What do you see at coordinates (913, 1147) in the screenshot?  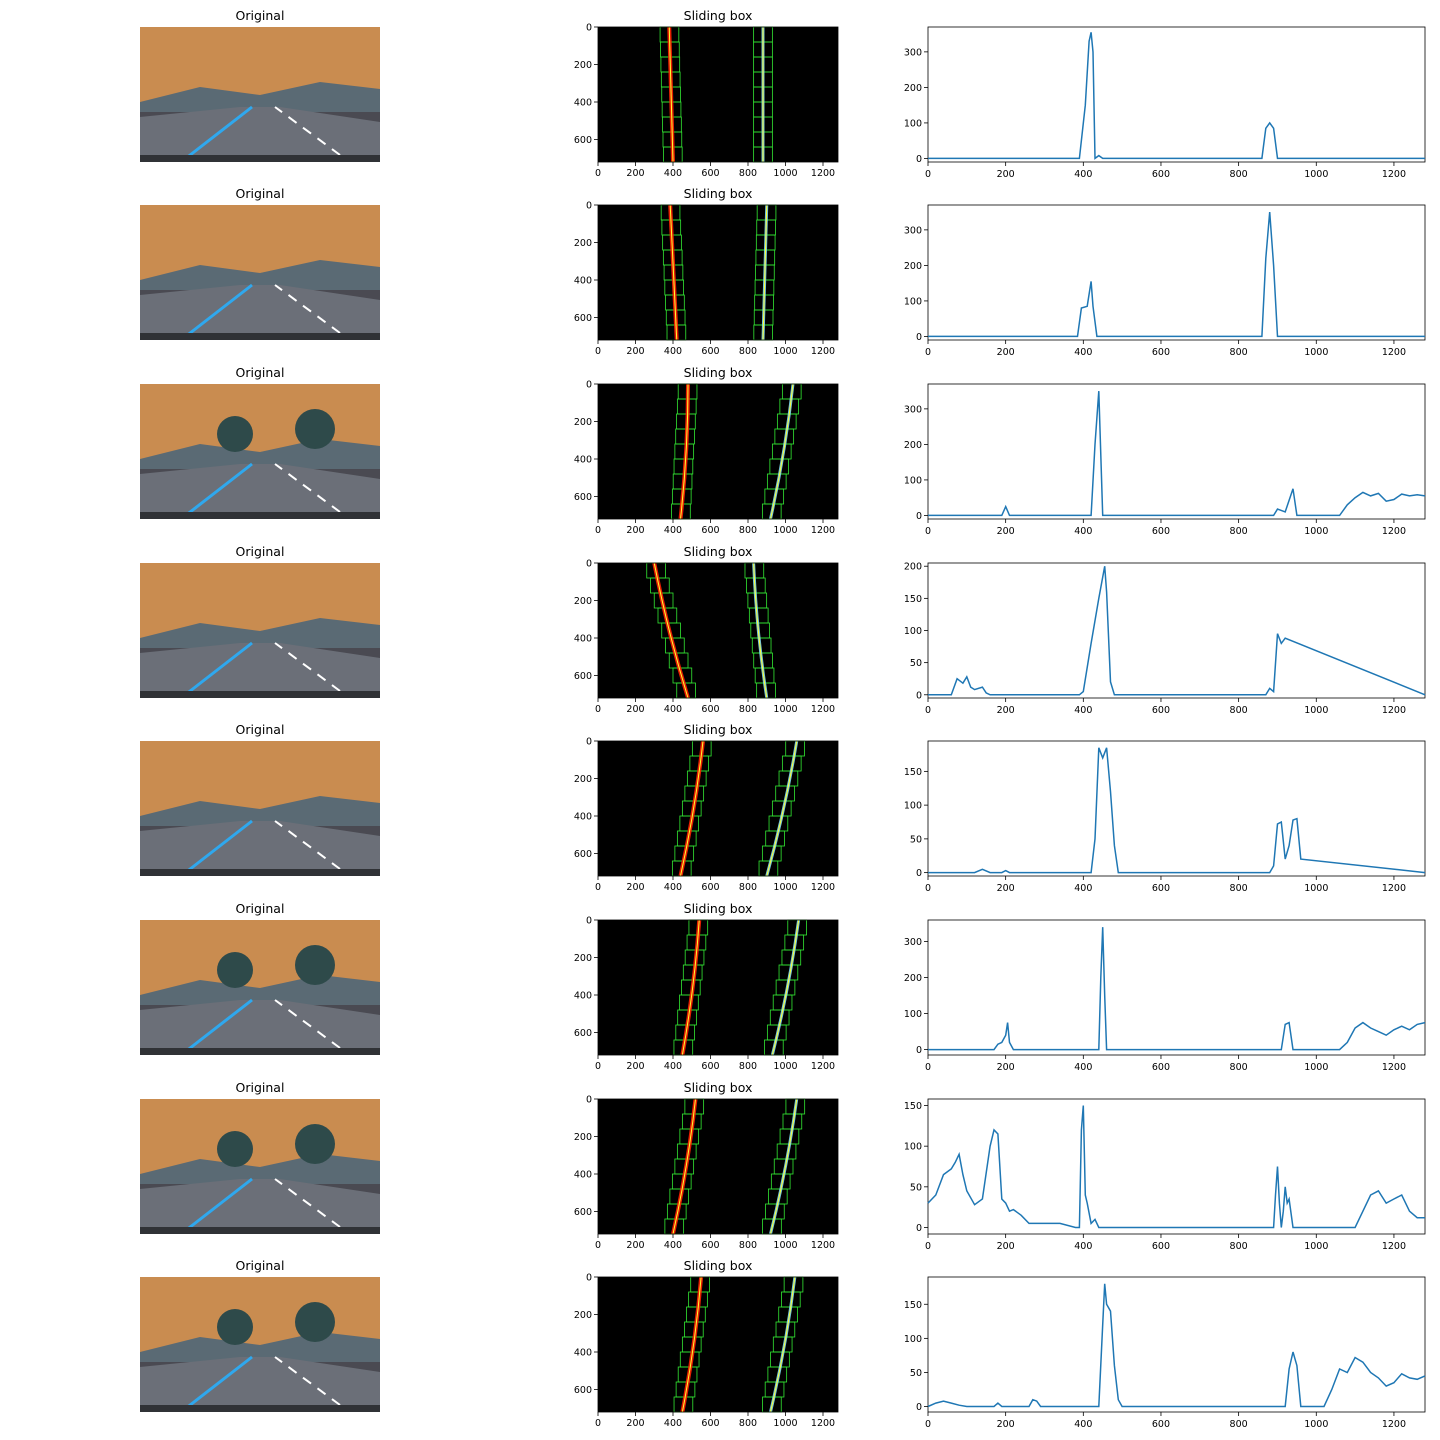 I see `y-tick-label: 100` at bounding box center [913, 1147].